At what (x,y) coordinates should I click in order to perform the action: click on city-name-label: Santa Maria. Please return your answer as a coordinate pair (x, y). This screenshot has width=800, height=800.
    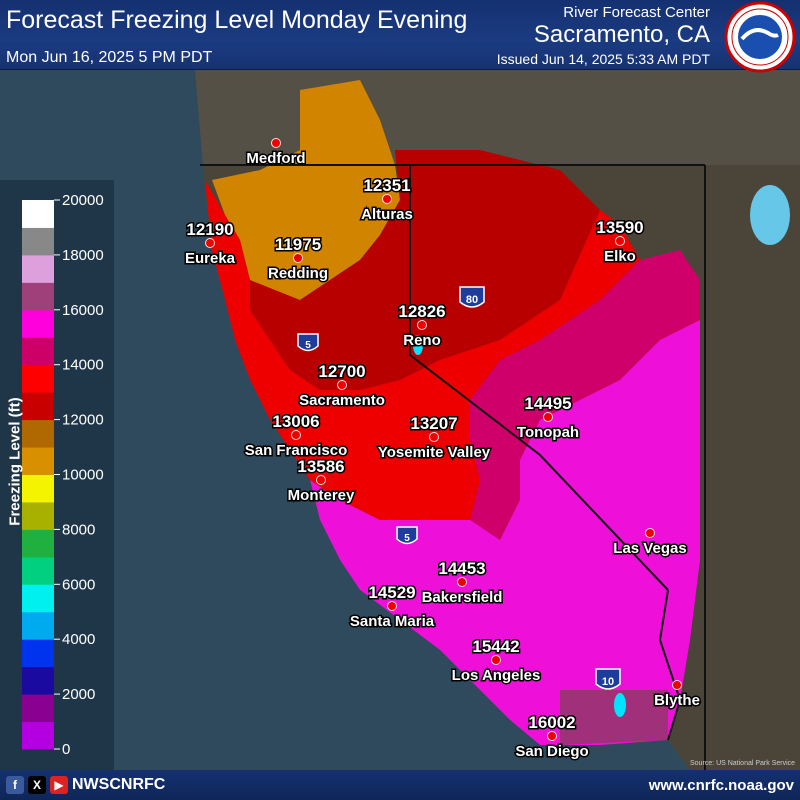
    Looking at the image, I should click on (392, 621).